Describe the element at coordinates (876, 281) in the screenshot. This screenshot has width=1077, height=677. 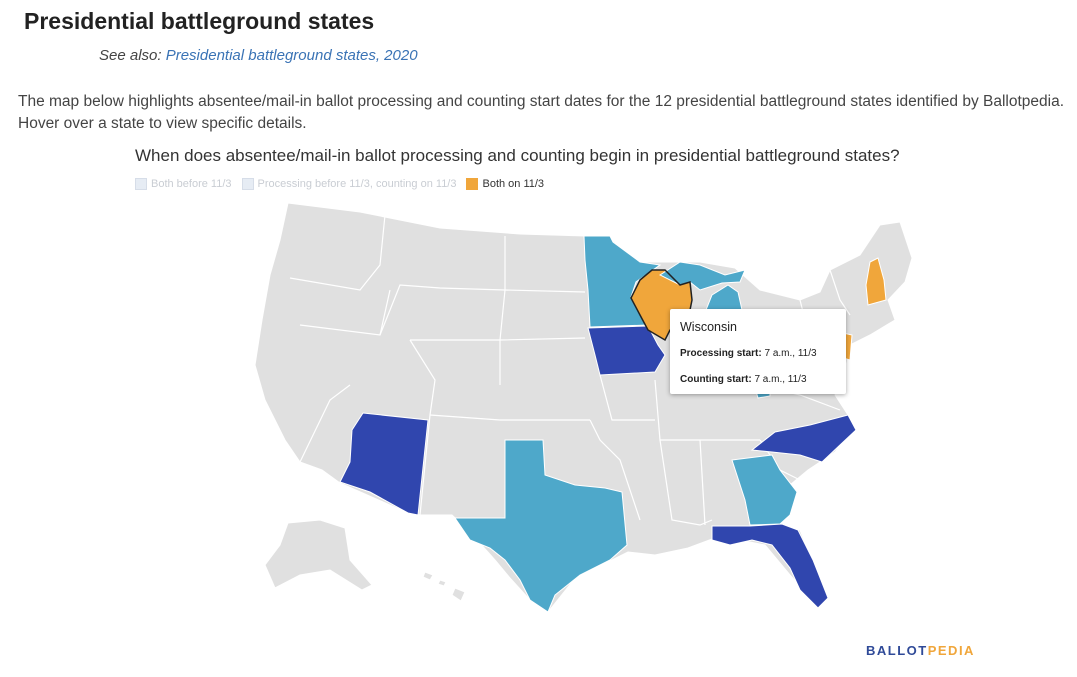
I see `state-new-hampshire` at that location.